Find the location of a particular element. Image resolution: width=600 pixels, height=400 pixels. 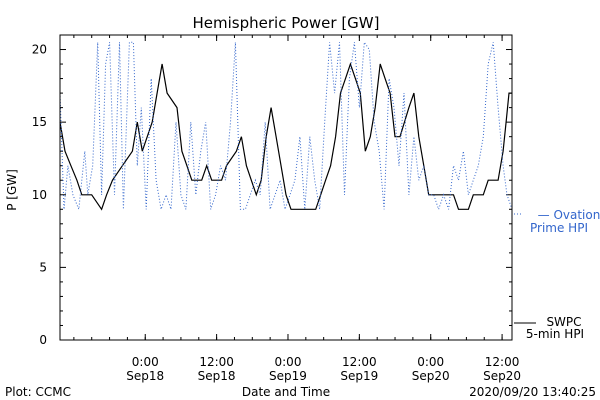

y-tick-label: 10 is located at coordinates (39, 195).